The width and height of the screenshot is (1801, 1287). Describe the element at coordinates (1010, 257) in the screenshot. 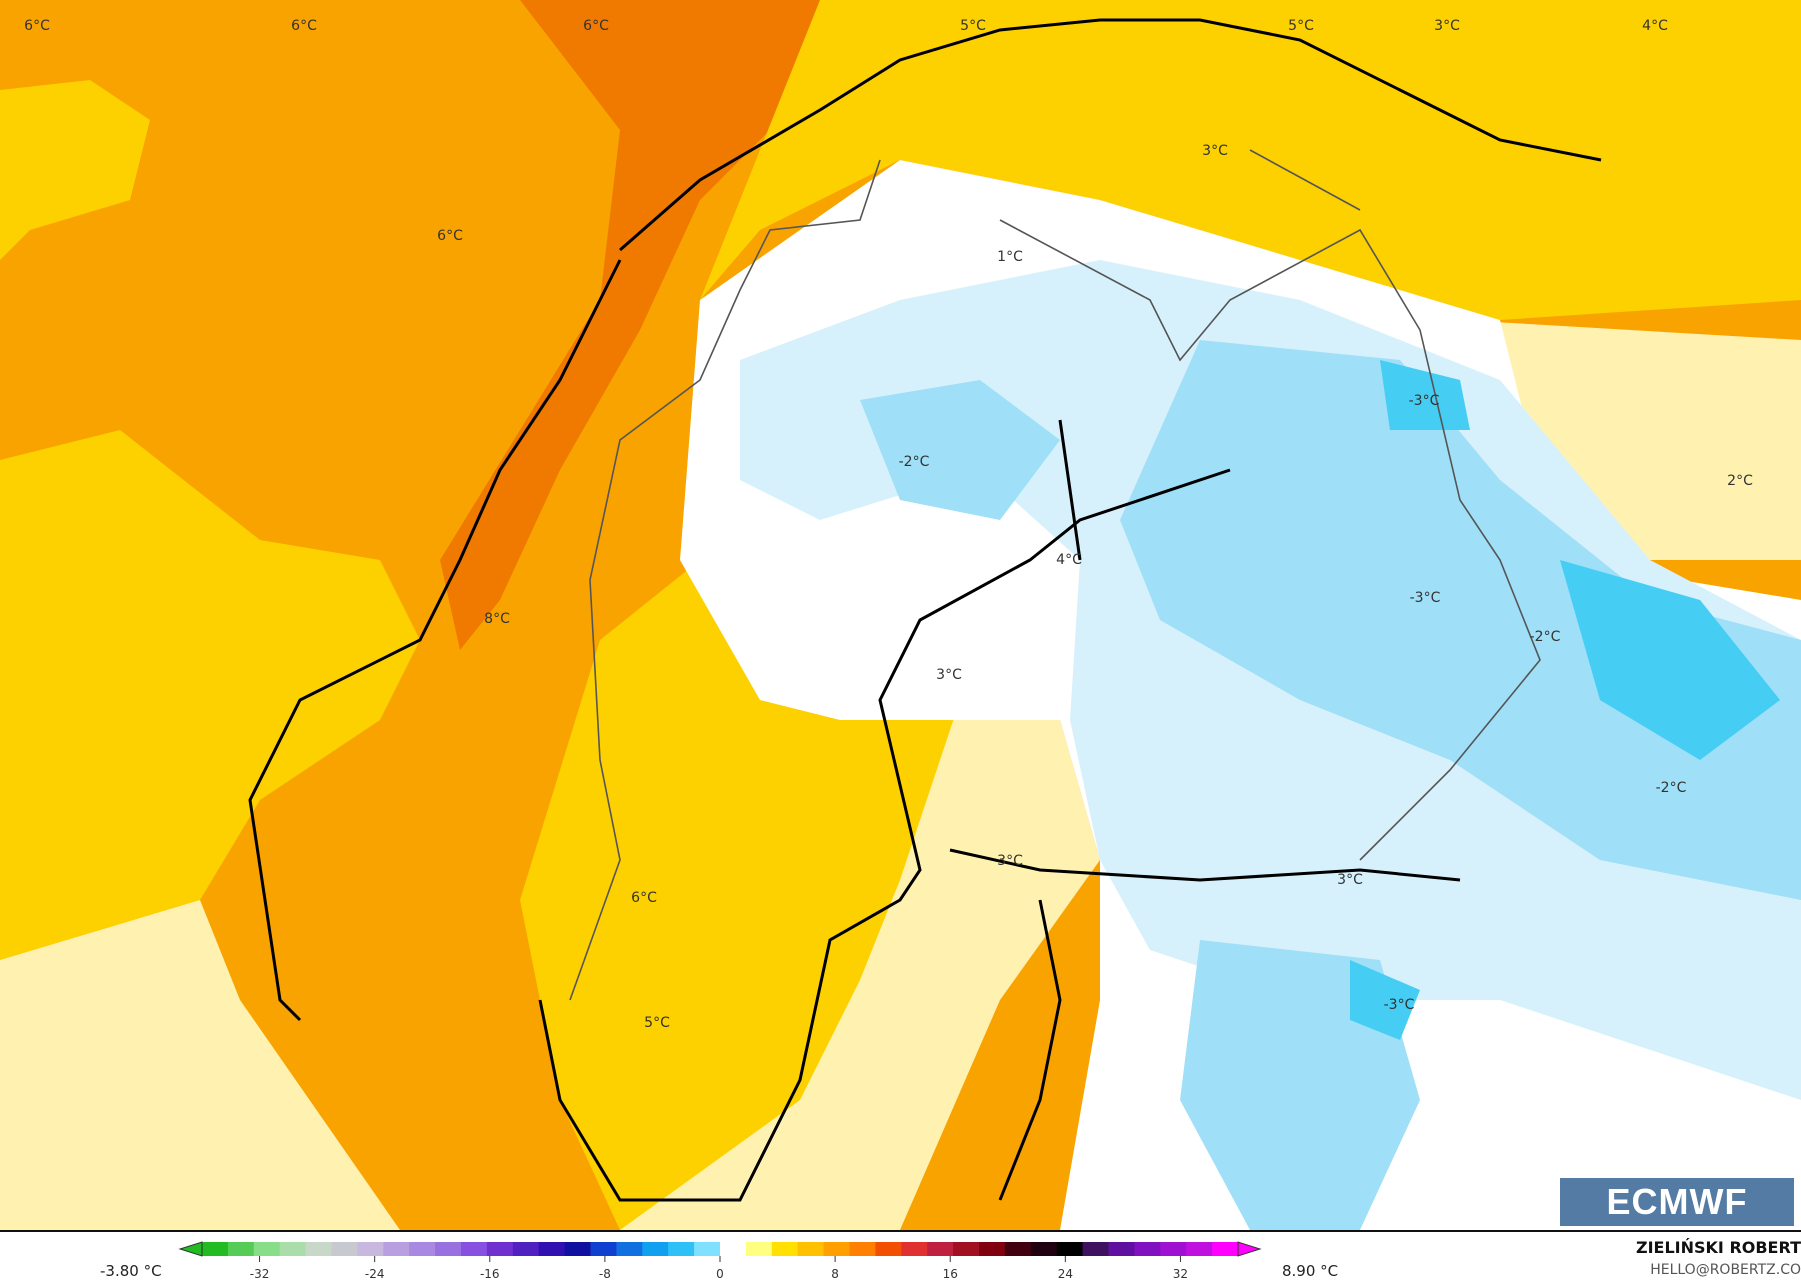

I see `temperature-label: 1°C` at that location.